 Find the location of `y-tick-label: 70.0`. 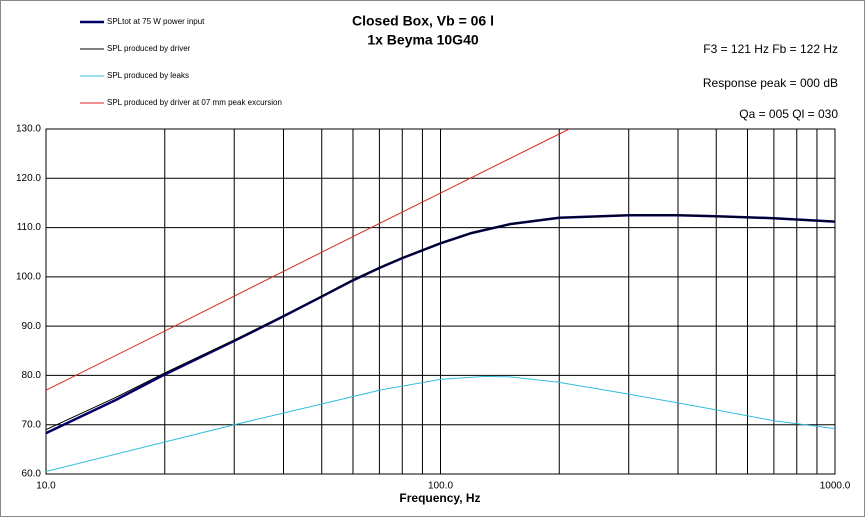

y-tick-label: 70.0 is located at coordinates (32, 424).